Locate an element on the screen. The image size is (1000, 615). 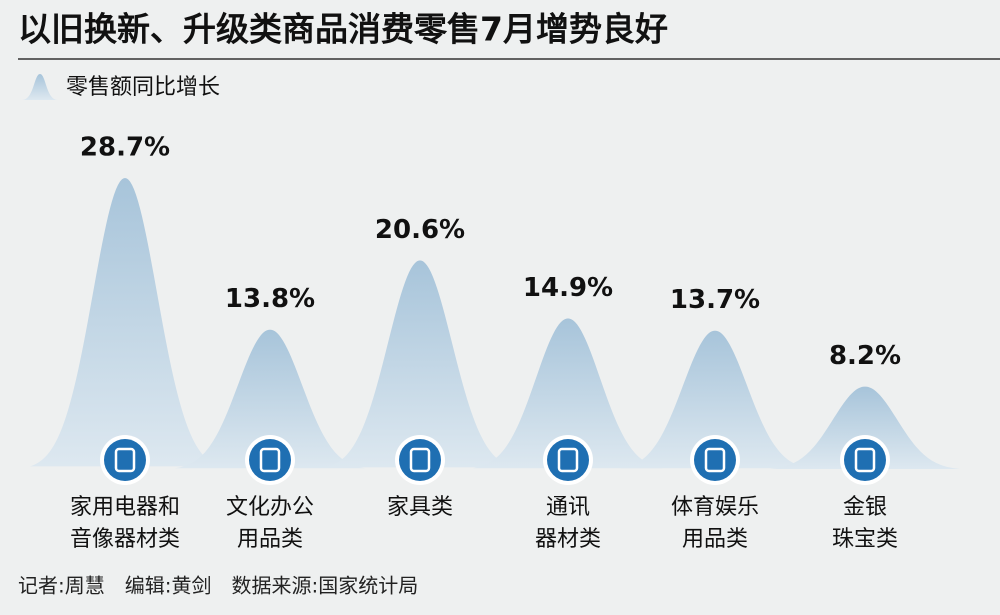
category-label: 珠宝类 is located at coordinates (865, 539).